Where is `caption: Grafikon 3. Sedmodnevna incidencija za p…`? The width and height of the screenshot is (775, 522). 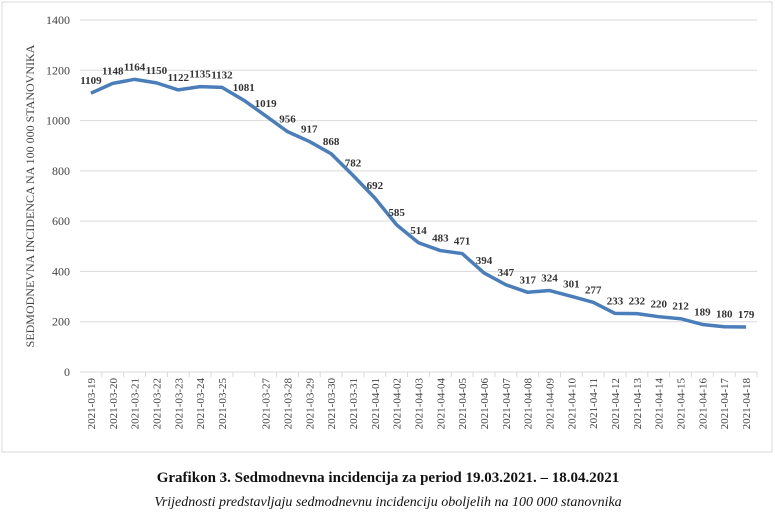 caption: Grafikon 3. Sedmodnevna incidencija za p… is located at coordinates (388, 478).